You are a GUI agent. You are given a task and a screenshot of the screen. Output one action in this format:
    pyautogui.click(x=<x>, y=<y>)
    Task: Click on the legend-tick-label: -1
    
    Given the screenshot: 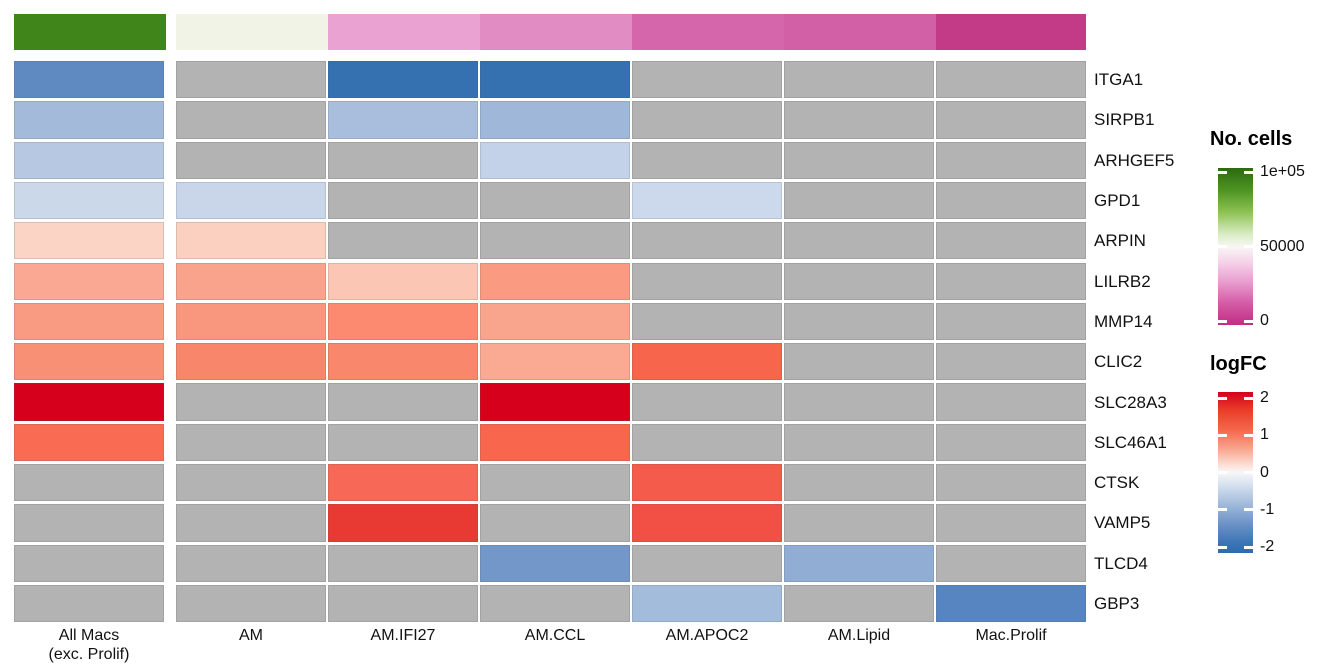 What is the action you would take?
    pyautogui.click(x=1267, y=509)
    